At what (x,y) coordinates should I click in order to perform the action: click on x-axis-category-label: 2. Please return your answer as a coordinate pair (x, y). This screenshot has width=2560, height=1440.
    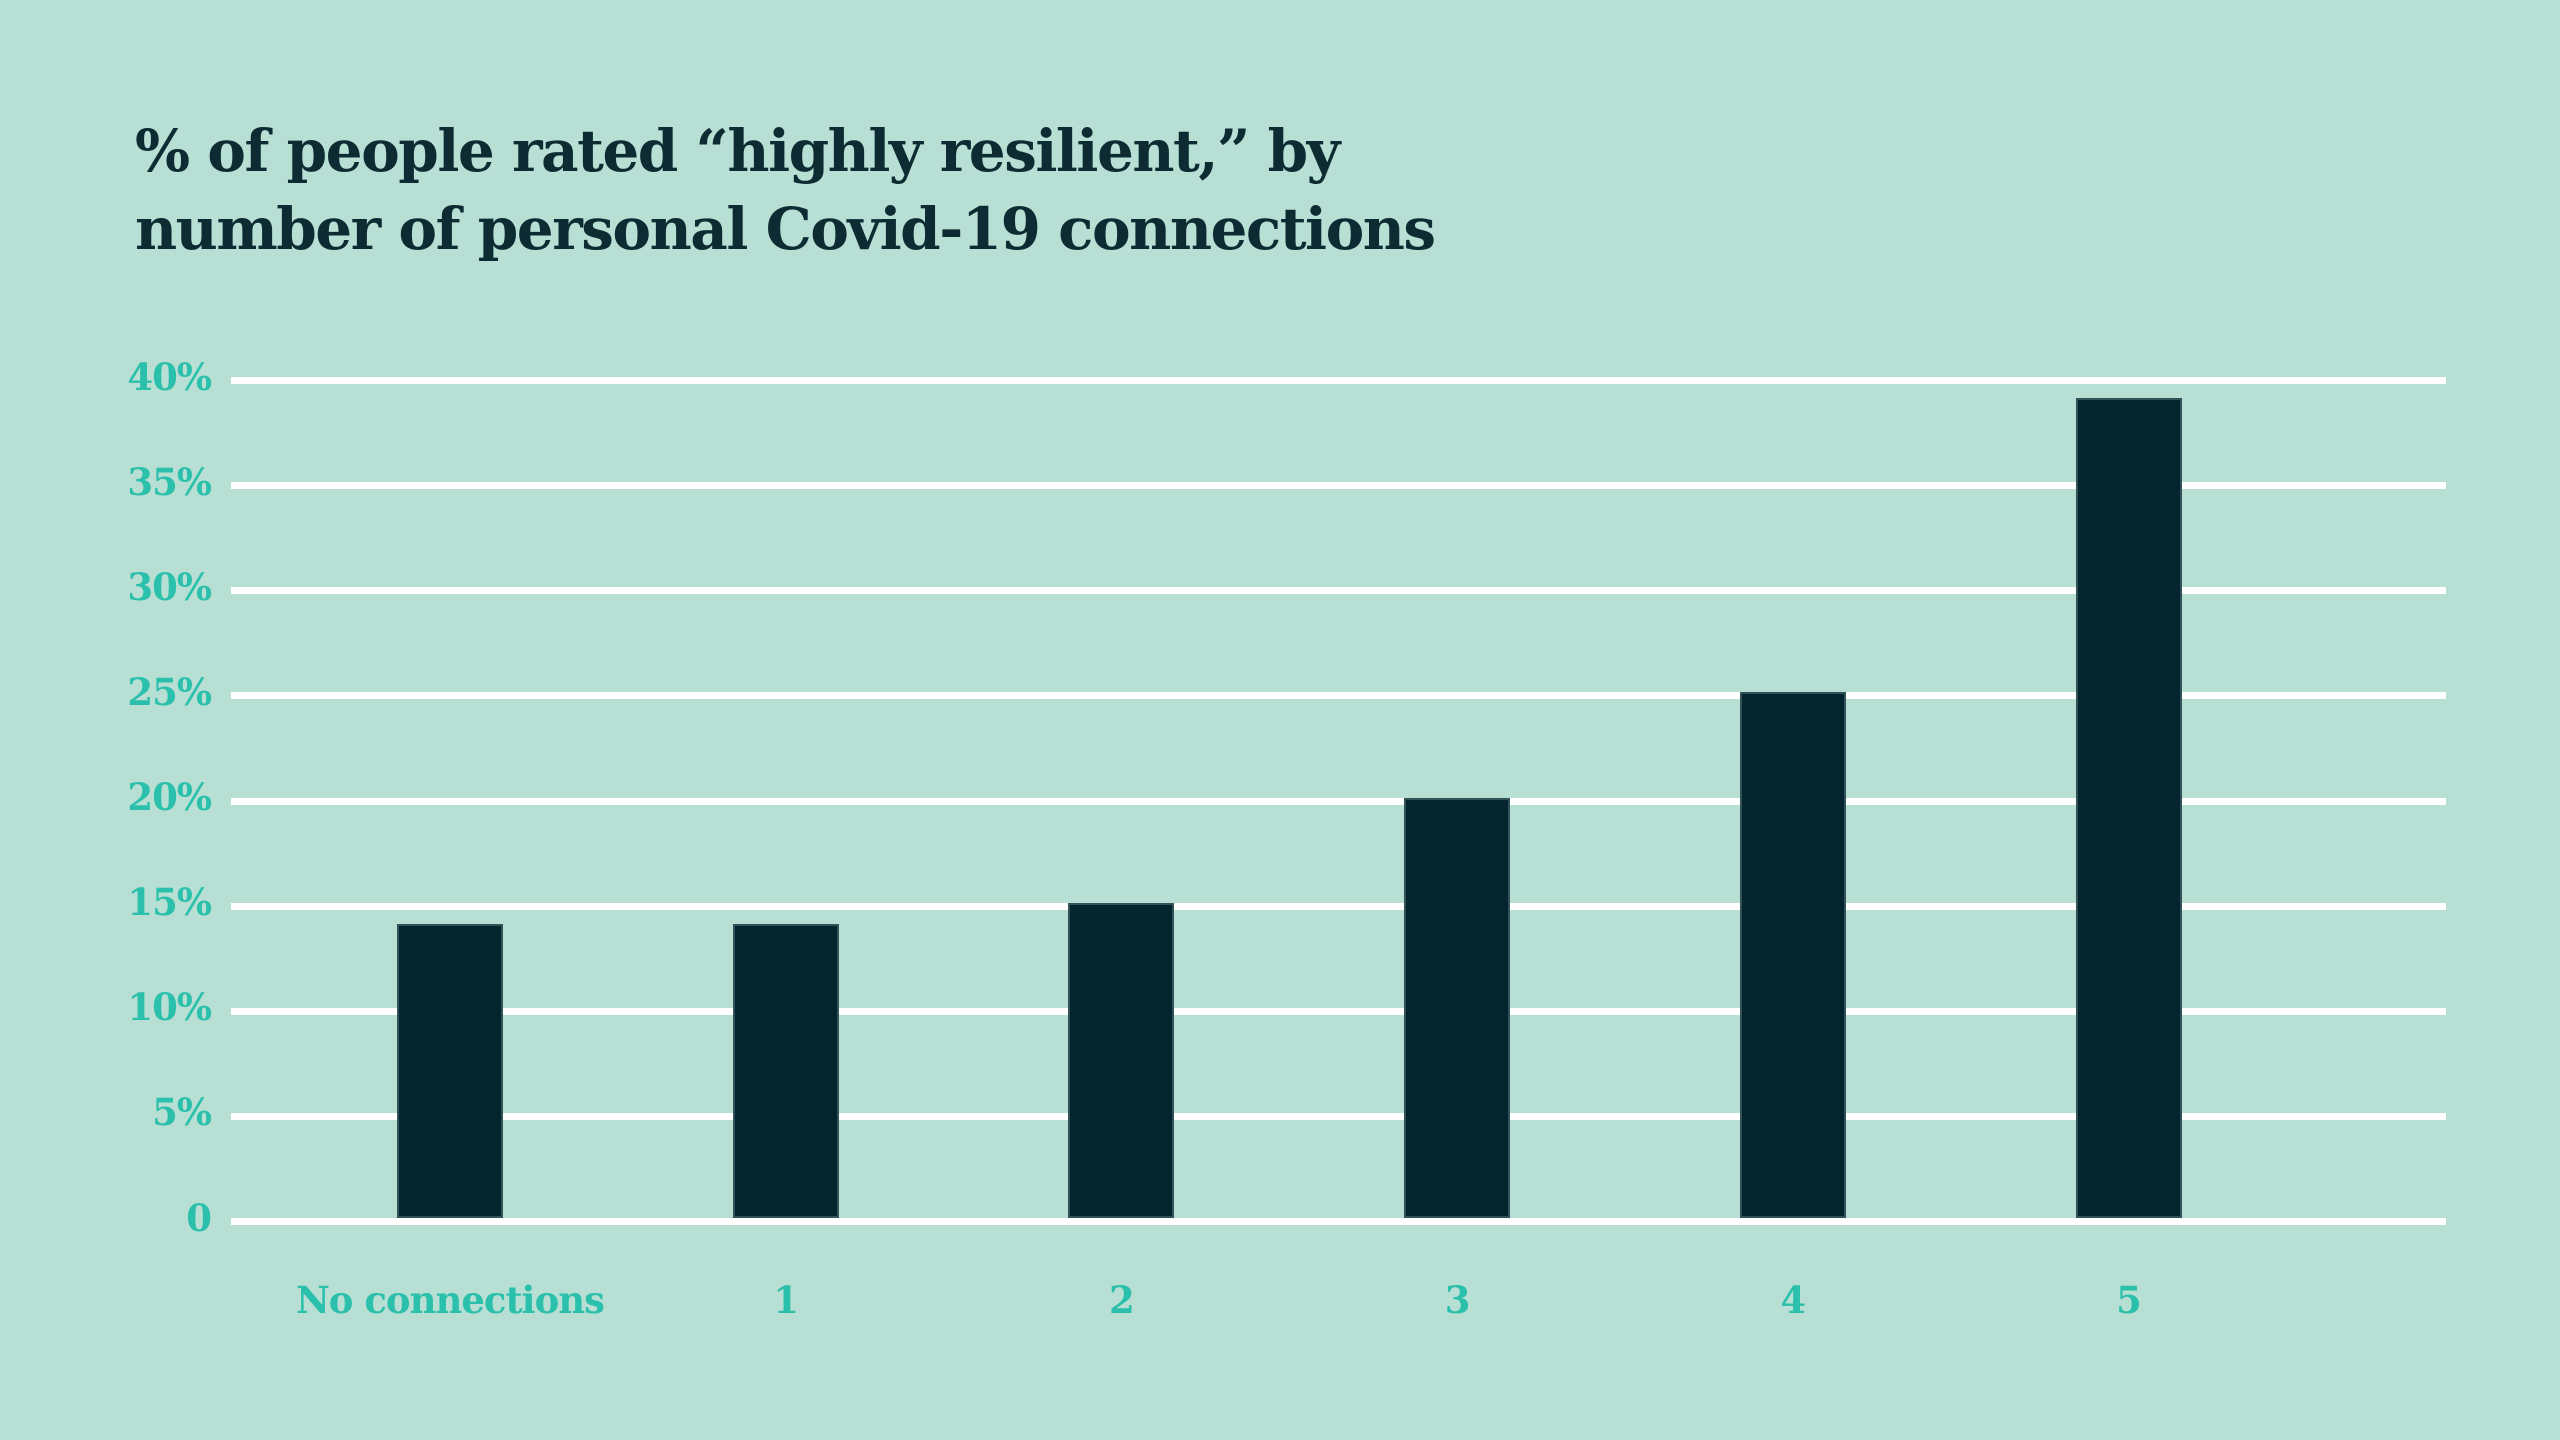
    Looking at the image, I should click on (1122, 1300).